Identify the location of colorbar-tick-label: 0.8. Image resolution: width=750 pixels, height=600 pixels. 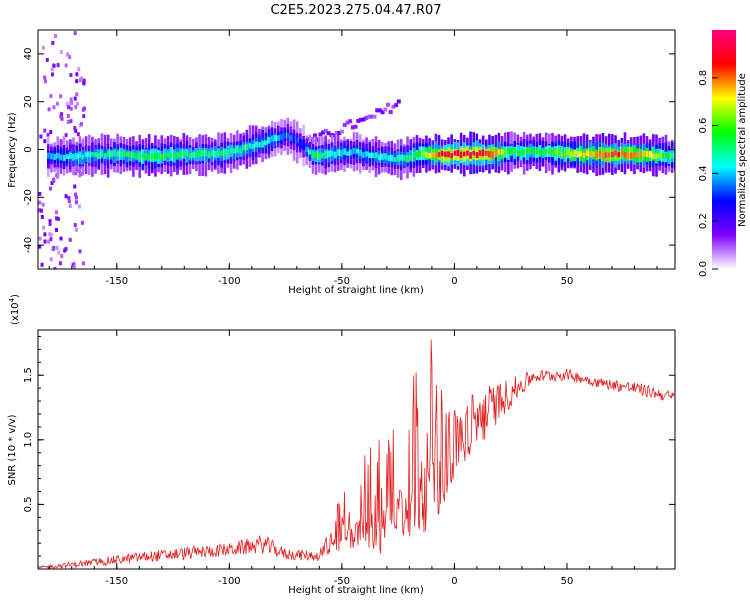
(703, 78).